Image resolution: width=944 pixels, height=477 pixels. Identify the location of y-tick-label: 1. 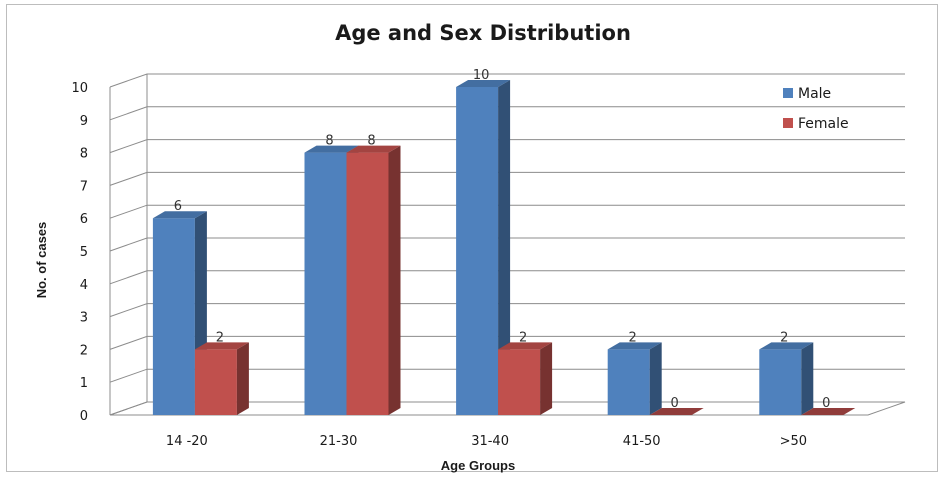
(84, 383).